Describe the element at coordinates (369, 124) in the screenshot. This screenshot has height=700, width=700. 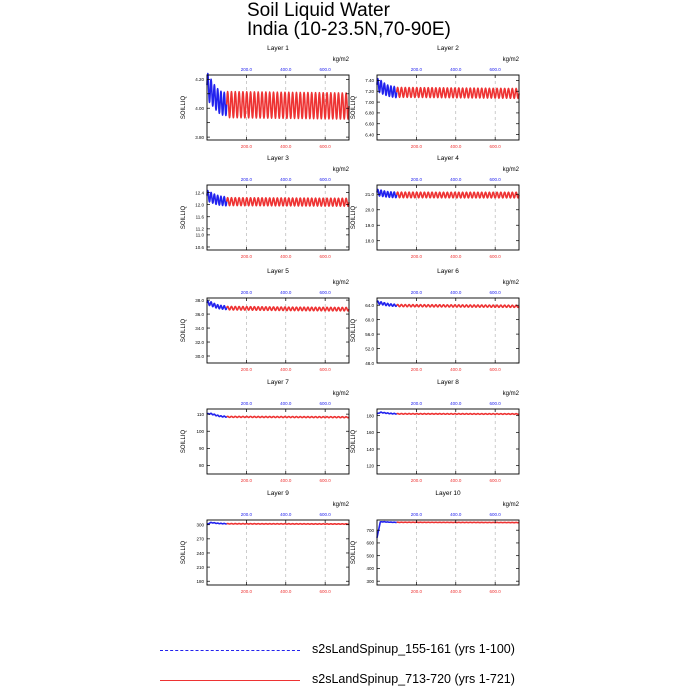
I see `y-tick-label: 6.60` at that location.